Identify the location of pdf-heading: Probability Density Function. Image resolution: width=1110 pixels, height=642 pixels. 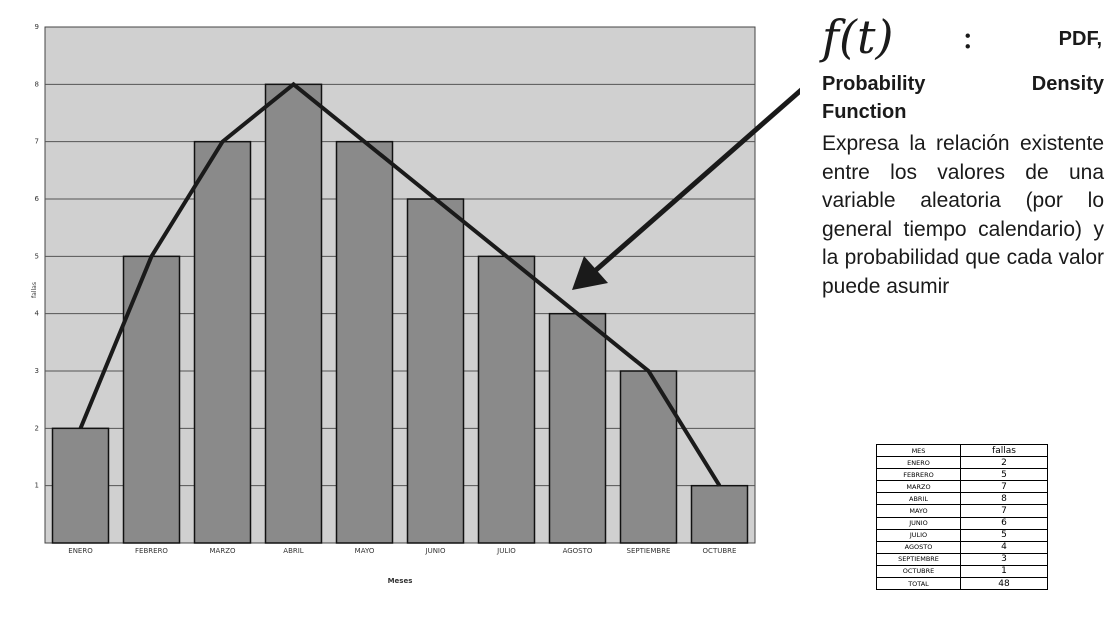
(963, 98).